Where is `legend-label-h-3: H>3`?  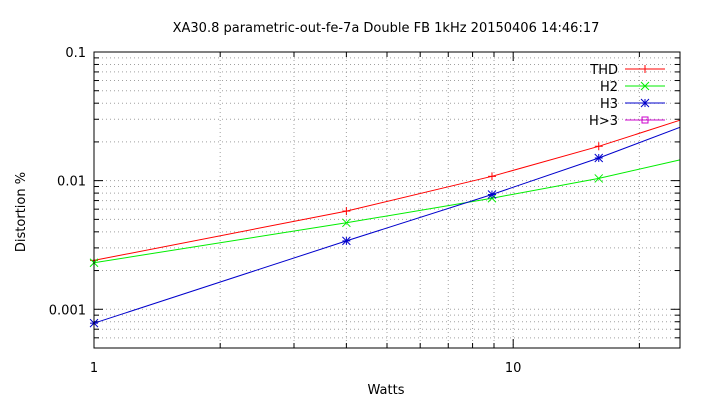
legend-label-h-3: H>3 is located at coordinates (603, 121).